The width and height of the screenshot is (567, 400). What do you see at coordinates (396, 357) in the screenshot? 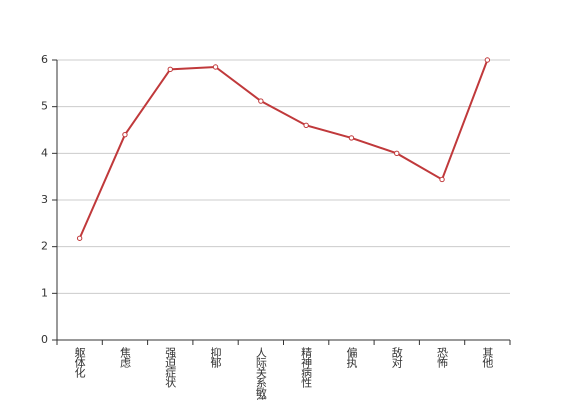
I see `x-tick-label: 敌对` at bounding box center [396, 357].